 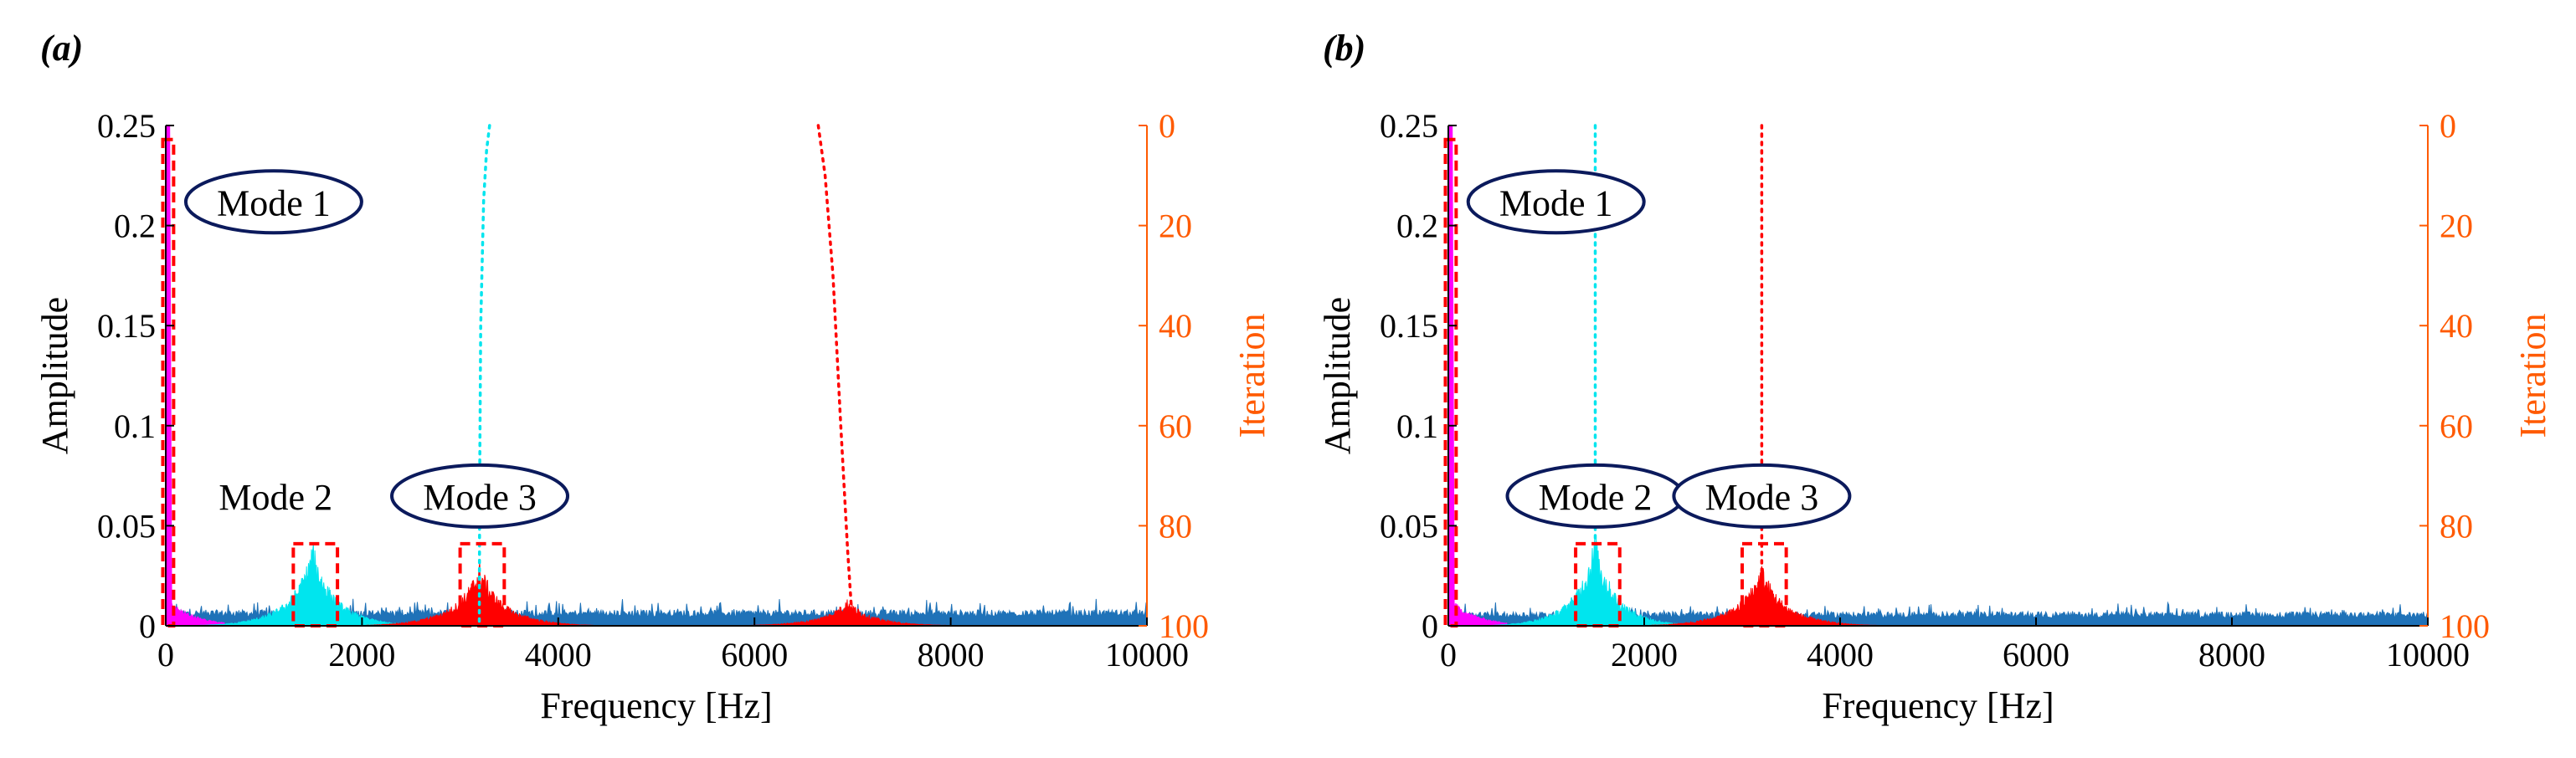 I want to click on panel-label: (b), so click(x=1344, y=49).